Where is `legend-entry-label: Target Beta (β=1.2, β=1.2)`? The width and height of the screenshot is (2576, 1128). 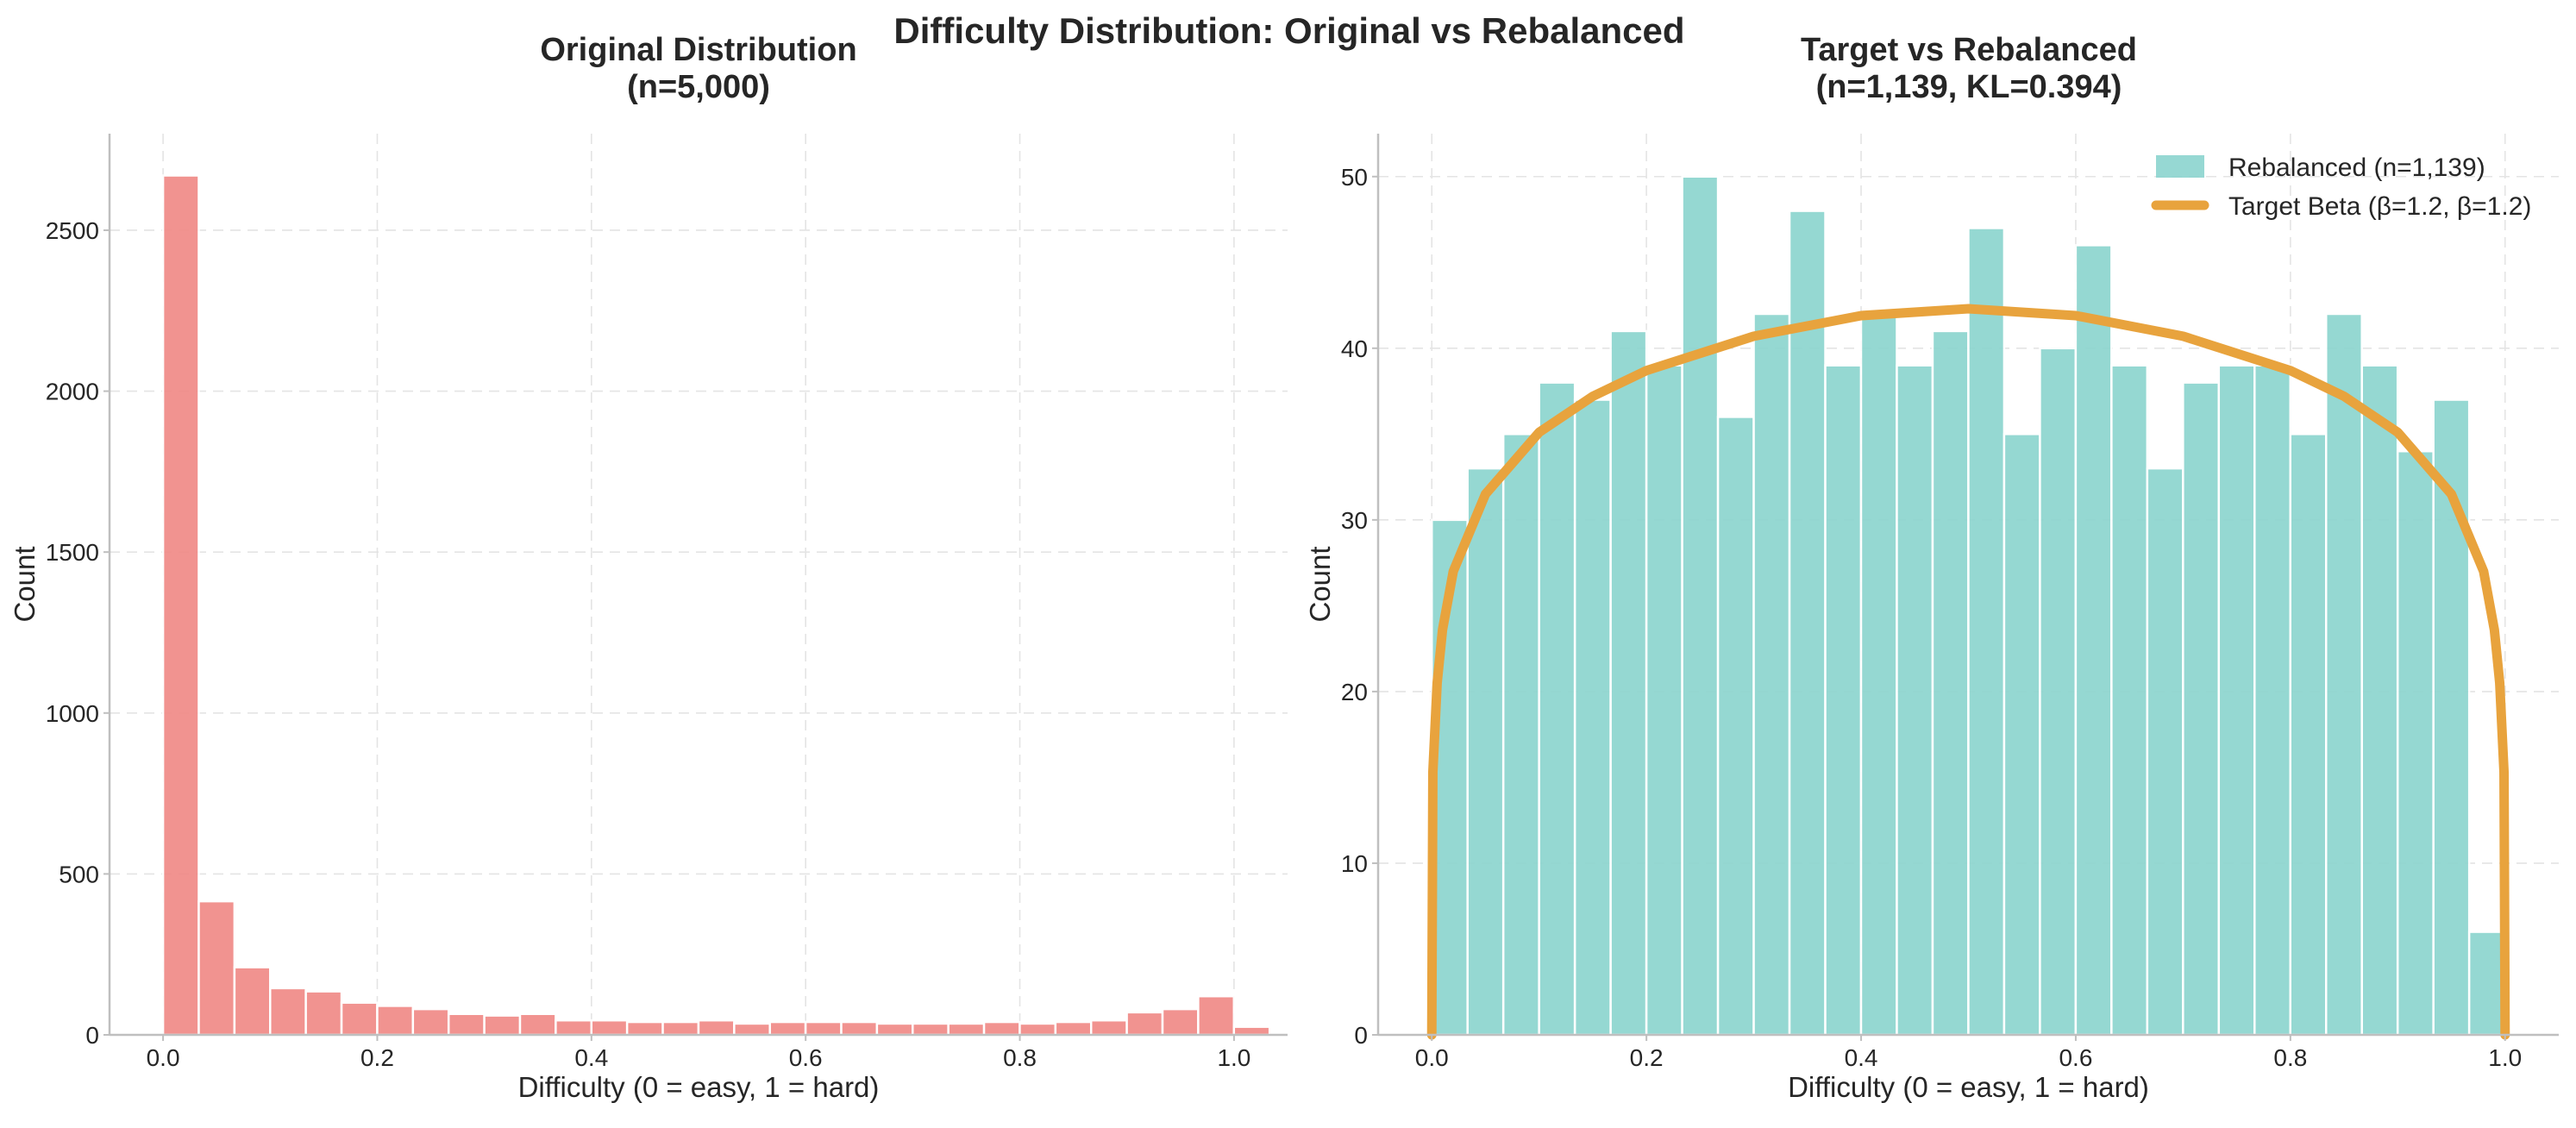
legend-entry-label: Target Beta (β=1.2, β=1.2) is located at coordinates (2379, 207).